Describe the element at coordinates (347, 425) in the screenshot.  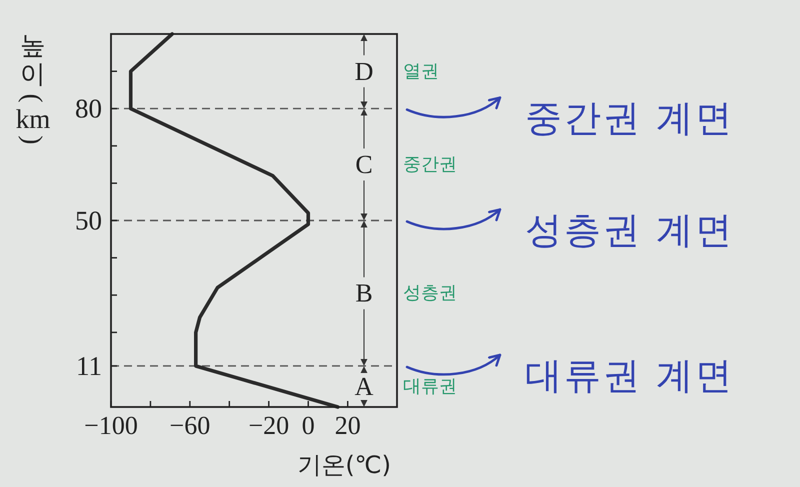
I see `x-tick-label: 20` at that location.